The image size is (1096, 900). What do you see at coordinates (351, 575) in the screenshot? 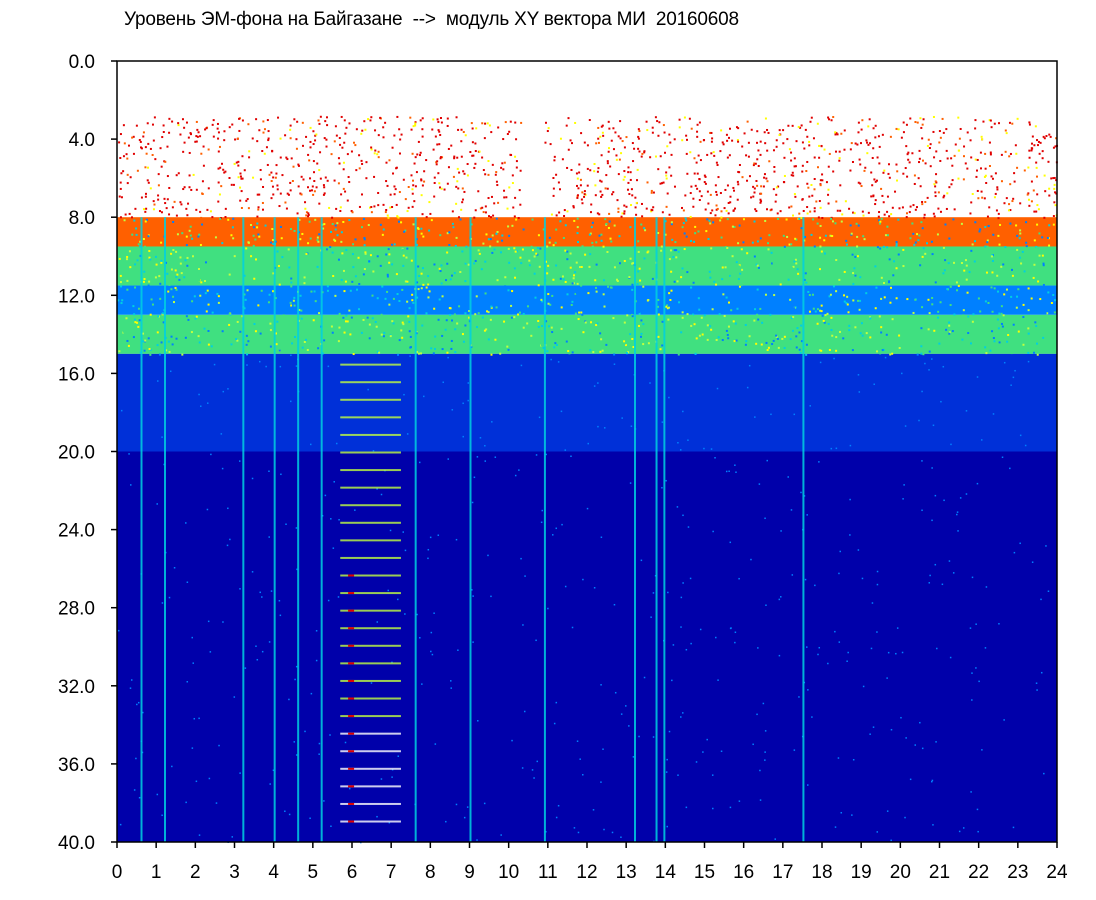
I see `heatmap-dash` at bounding box center [351, 575].